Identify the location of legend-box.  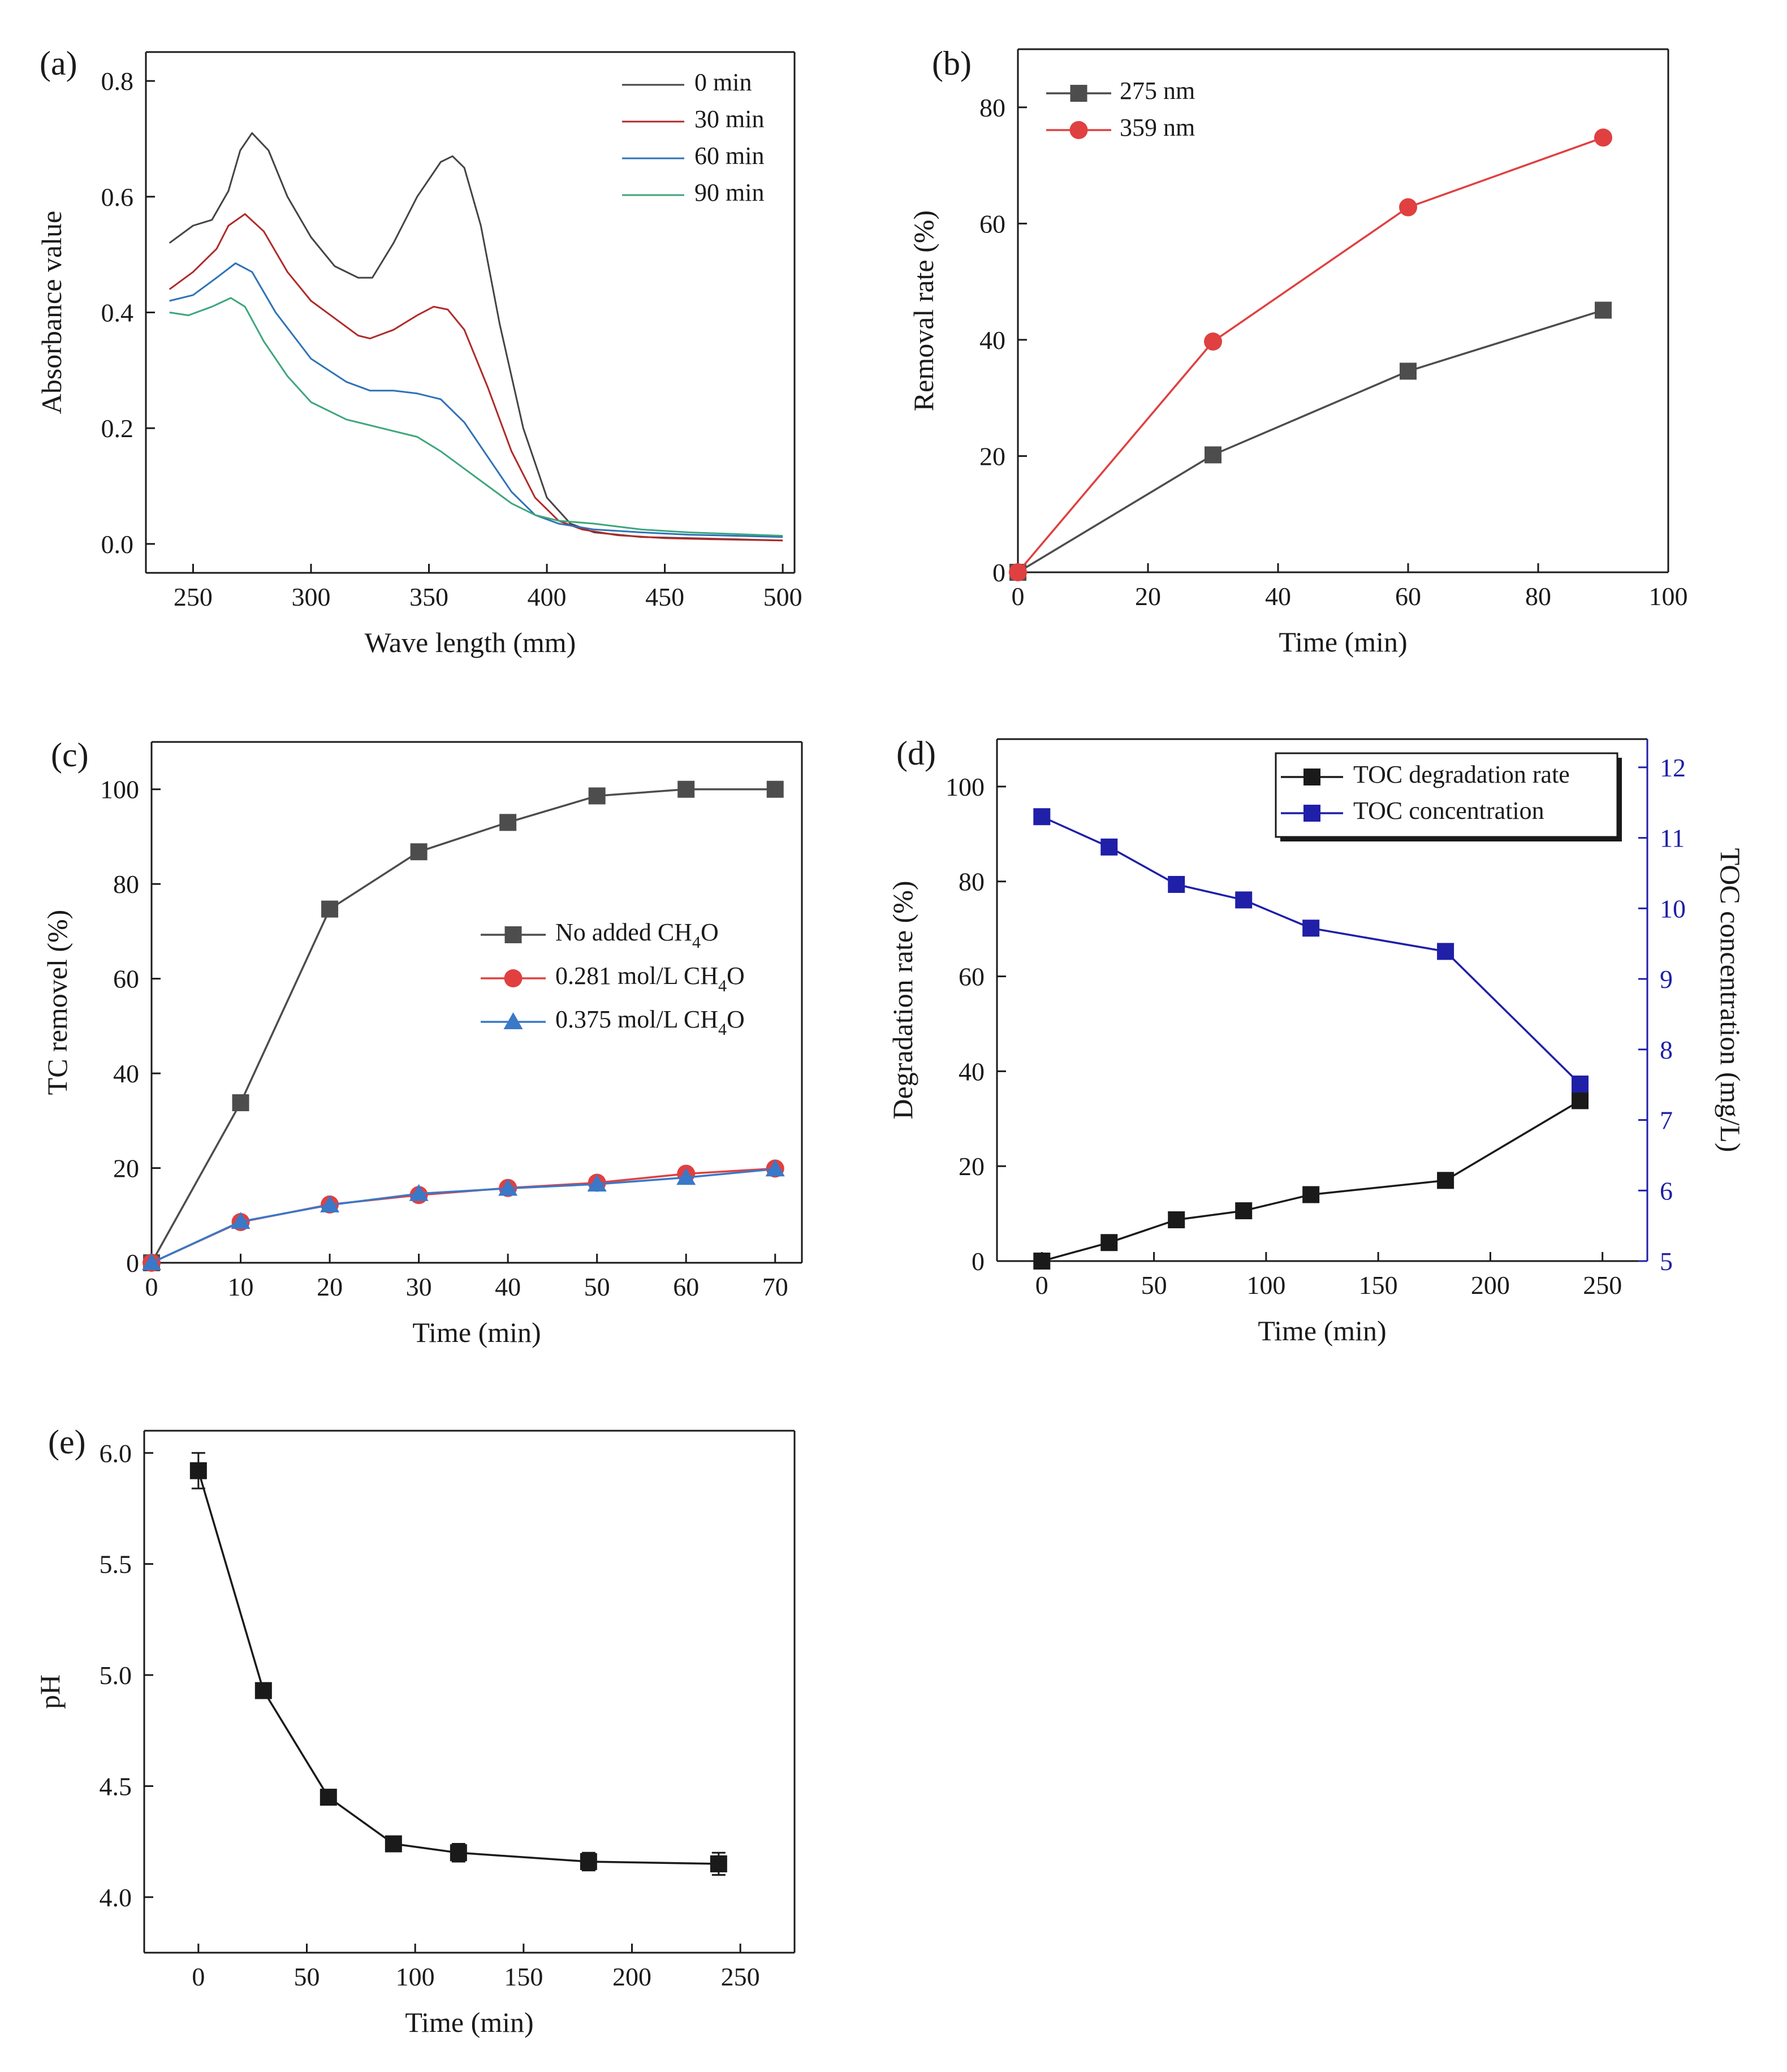
(1446, 795).